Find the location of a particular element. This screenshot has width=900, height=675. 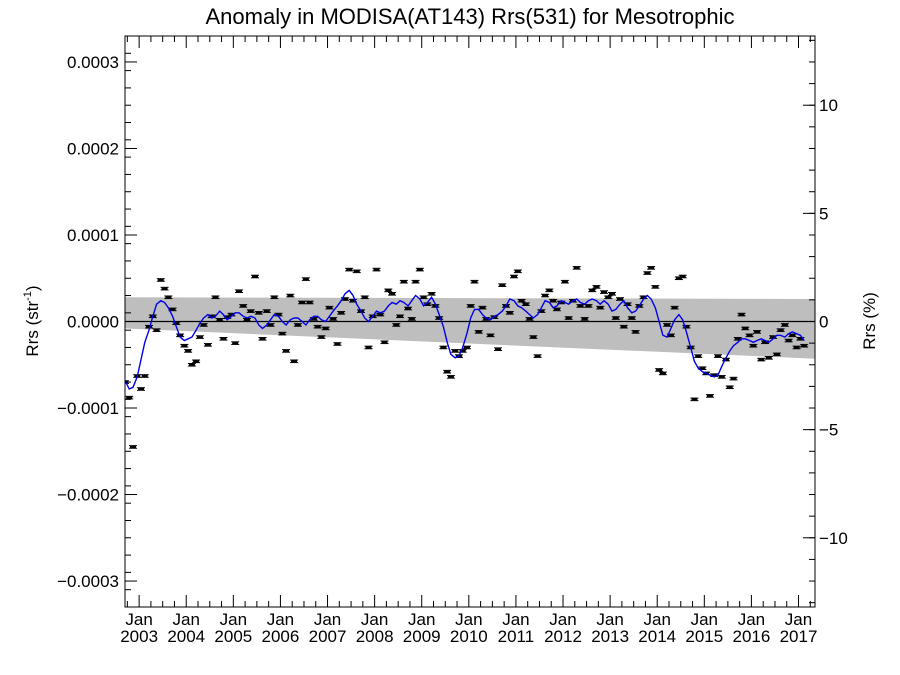

y-right-tick-label: 5 is located at coordinates (823, 213).